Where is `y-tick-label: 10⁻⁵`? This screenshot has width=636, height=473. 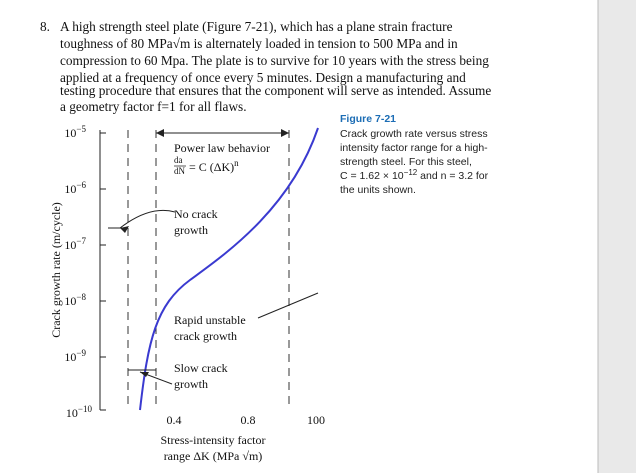 y-tick-label: 10⁻⁵ is located at coordinates (75, 132).